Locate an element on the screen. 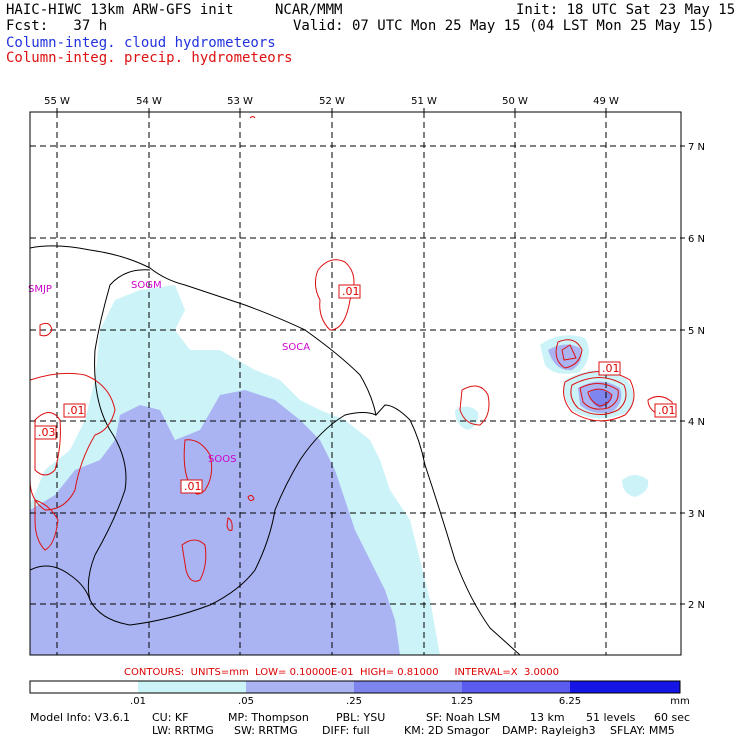 This screenshot has height=740, width=740. lat-label: 4 N is located at coordinates (696, 422).